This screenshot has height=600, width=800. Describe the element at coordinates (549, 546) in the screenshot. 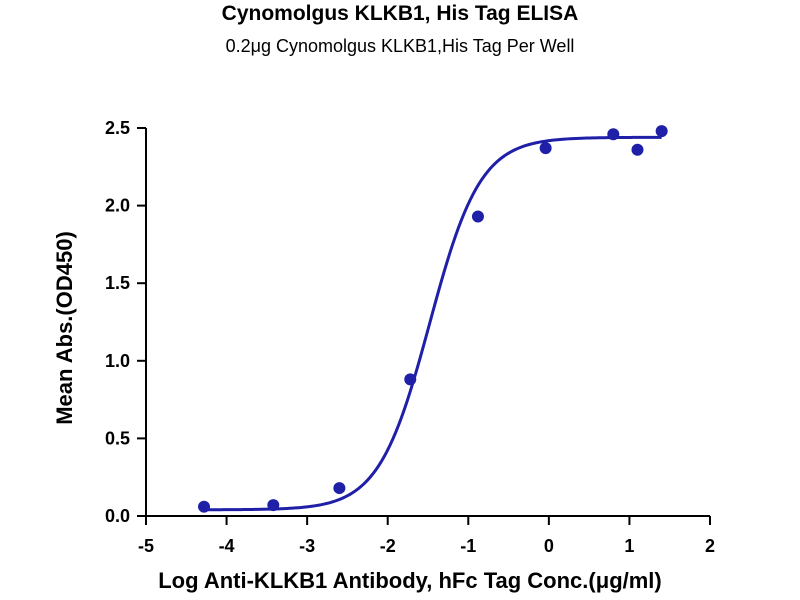

I see `x-tick-label: 0` at that location.